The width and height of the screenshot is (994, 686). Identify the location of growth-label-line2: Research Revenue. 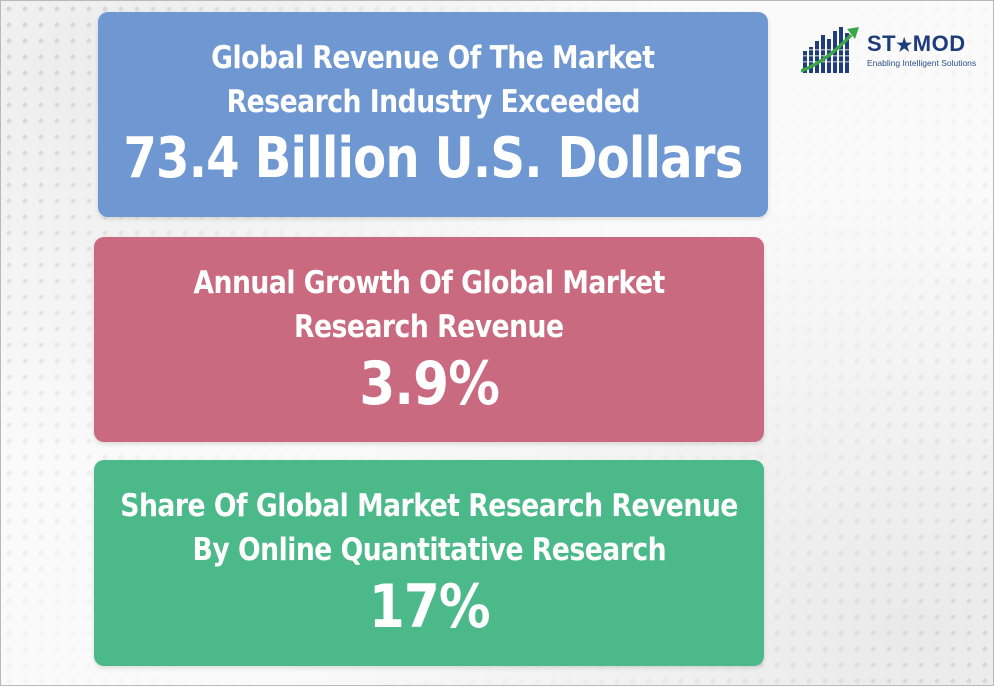
(429, 326).